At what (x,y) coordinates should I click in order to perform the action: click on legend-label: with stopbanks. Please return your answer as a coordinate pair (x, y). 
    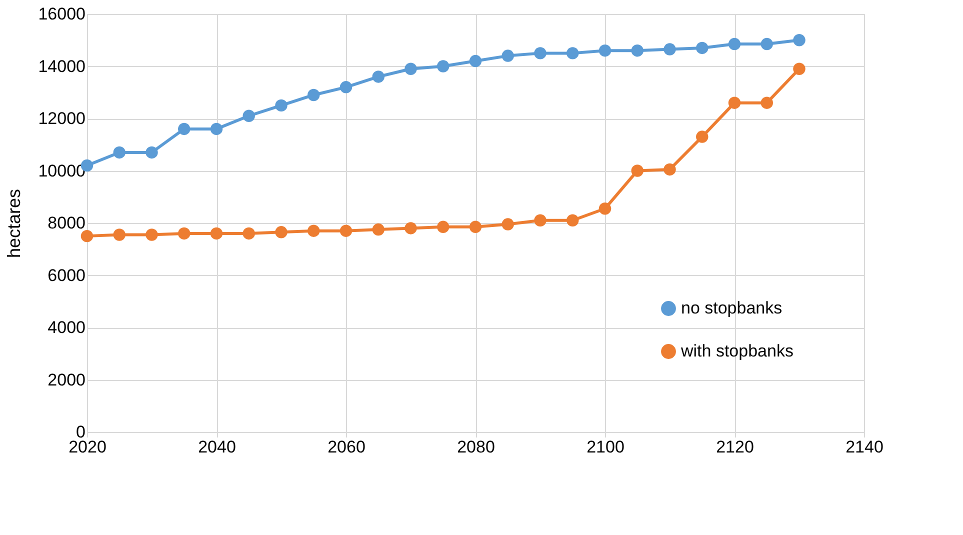
    Looking at the image, I should click on (737, 351).